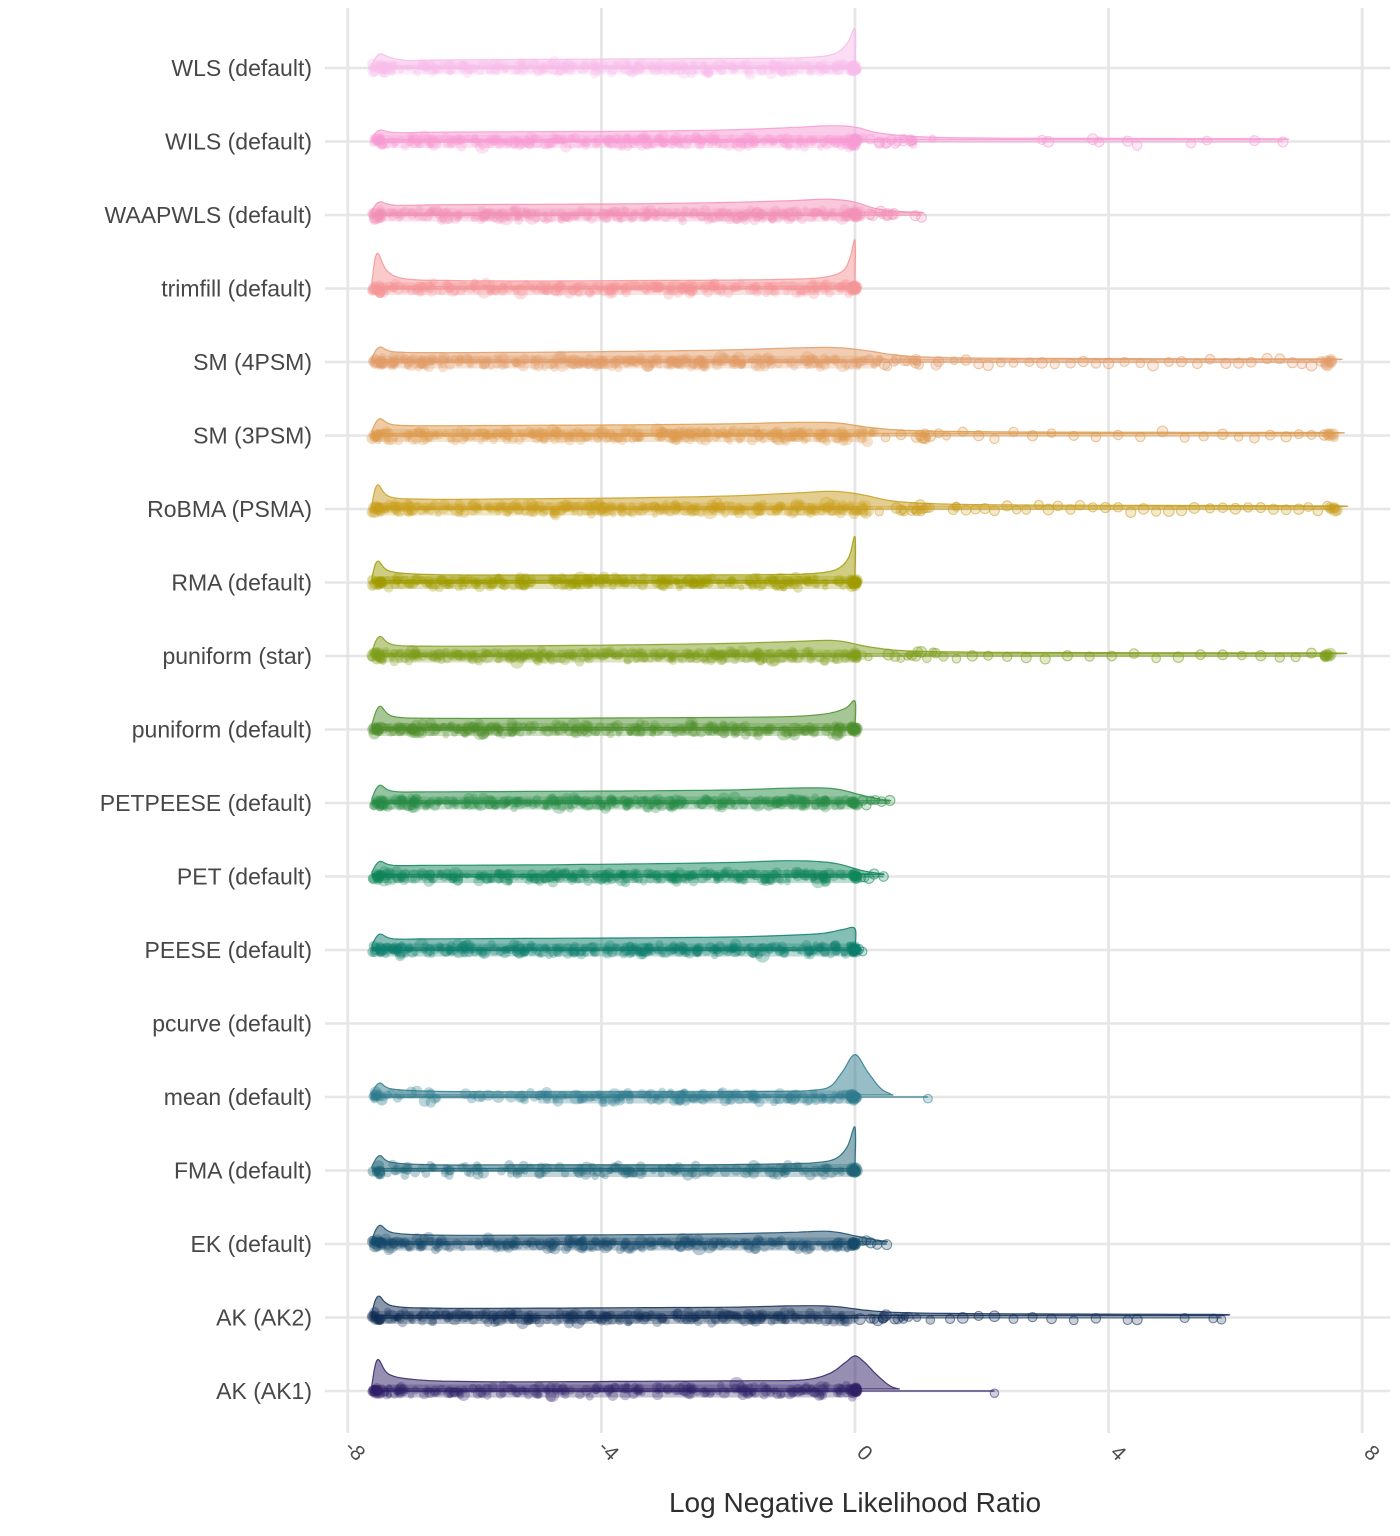 The image size is (1400, 1536). Describe the element at coordinates (238, 142) in the screenshot. I see `row-label: WILS (default)` at that location.